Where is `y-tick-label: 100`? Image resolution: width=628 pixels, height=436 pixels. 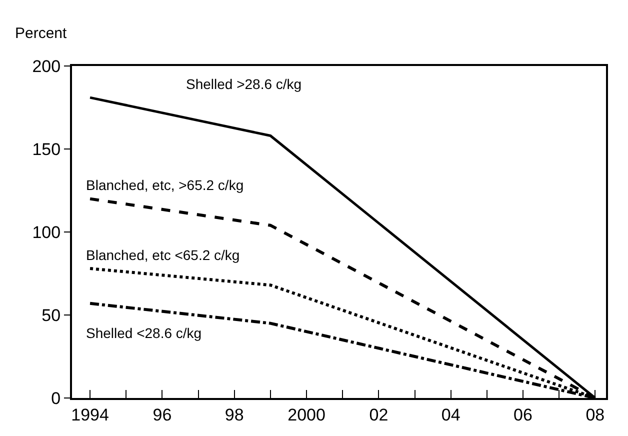 y-tick-label: 100 is located at coordinates (46, 232).